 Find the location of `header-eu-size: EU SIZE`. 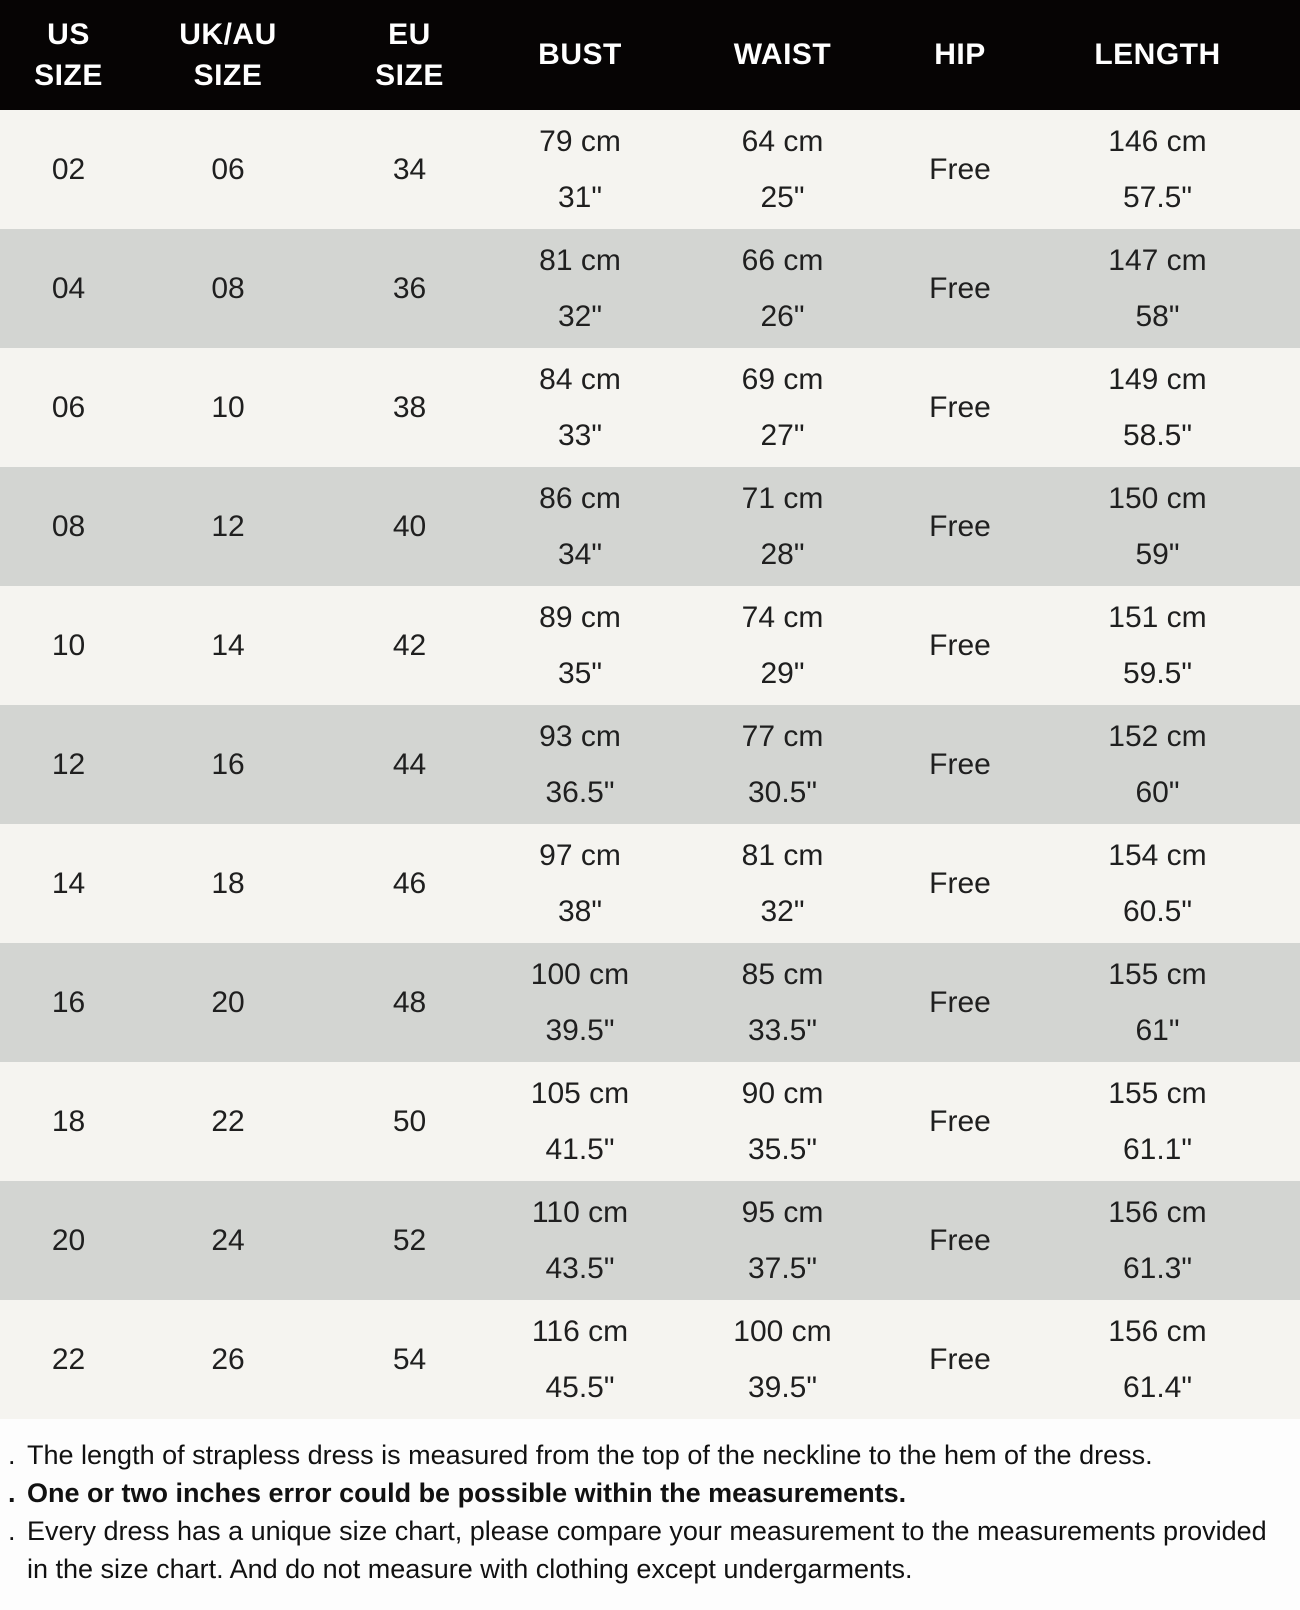

header-eu-size: EU SIZE is located at coordinates (409, 54).